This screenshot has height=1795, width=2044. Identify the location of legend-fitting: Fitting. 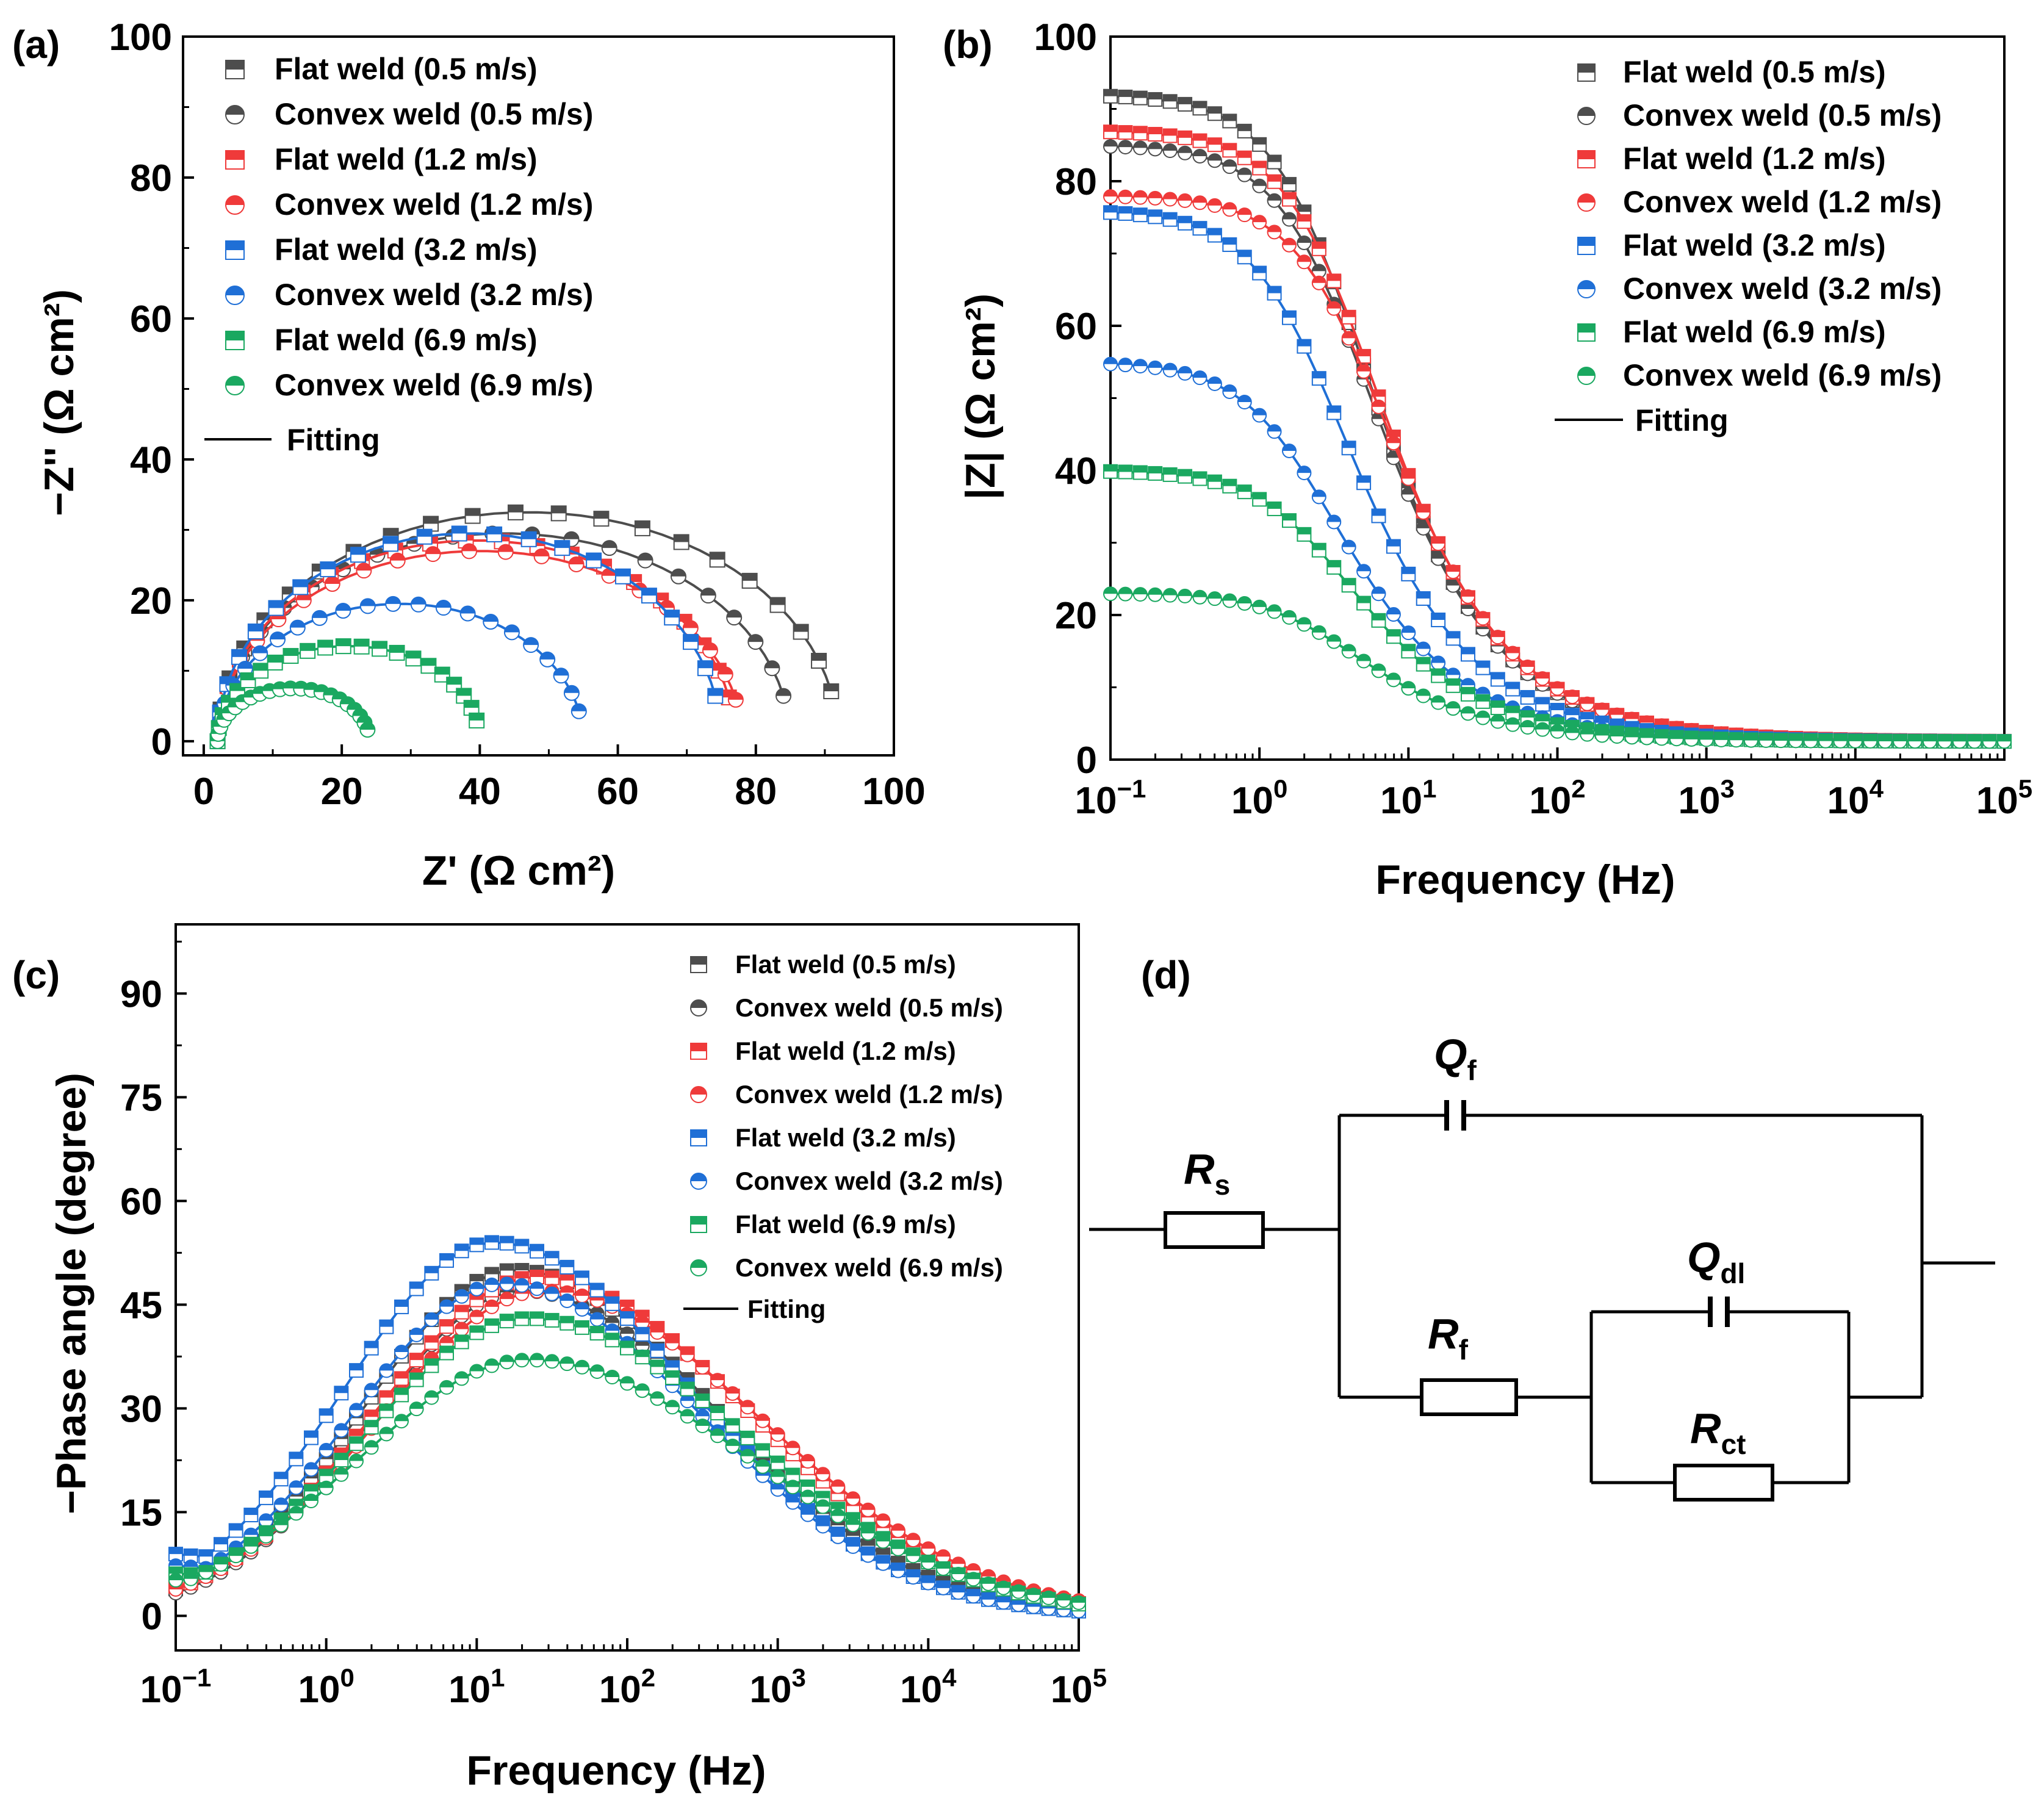
(333, 440).